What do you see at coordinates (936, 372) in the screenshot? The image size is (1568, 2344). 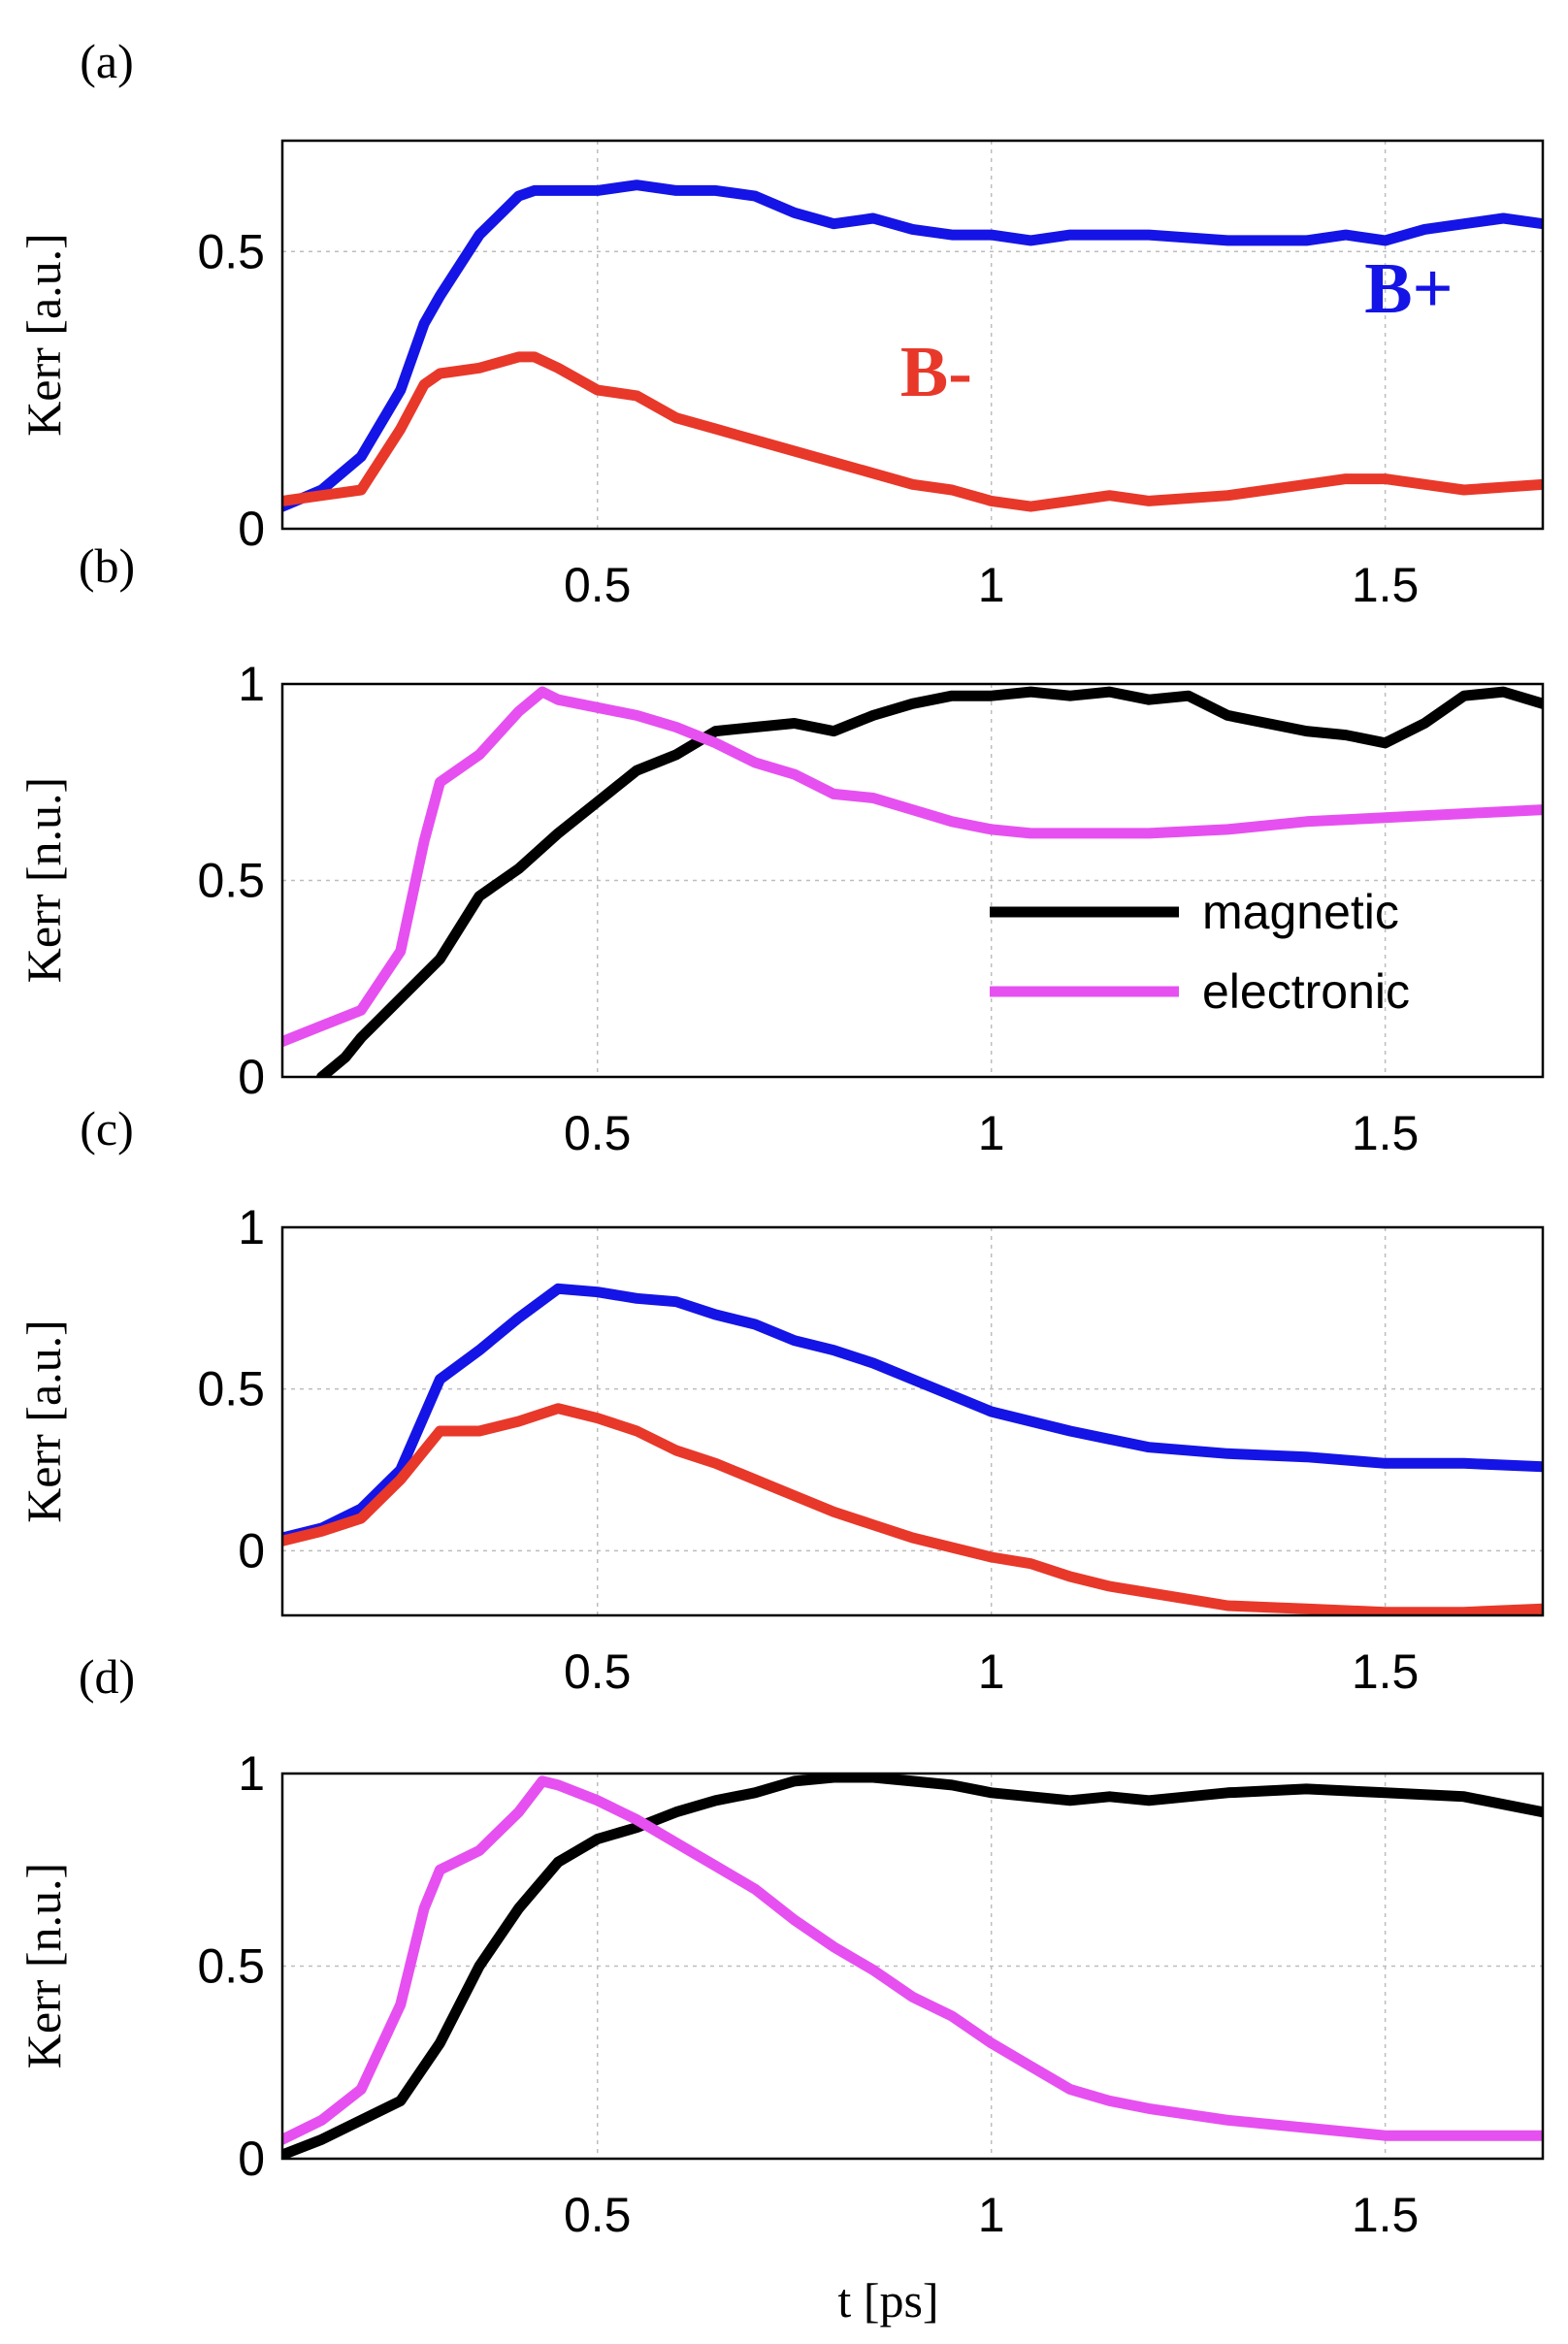 I see `annotation-b-minus: B-` at bounding box center [936, 372].